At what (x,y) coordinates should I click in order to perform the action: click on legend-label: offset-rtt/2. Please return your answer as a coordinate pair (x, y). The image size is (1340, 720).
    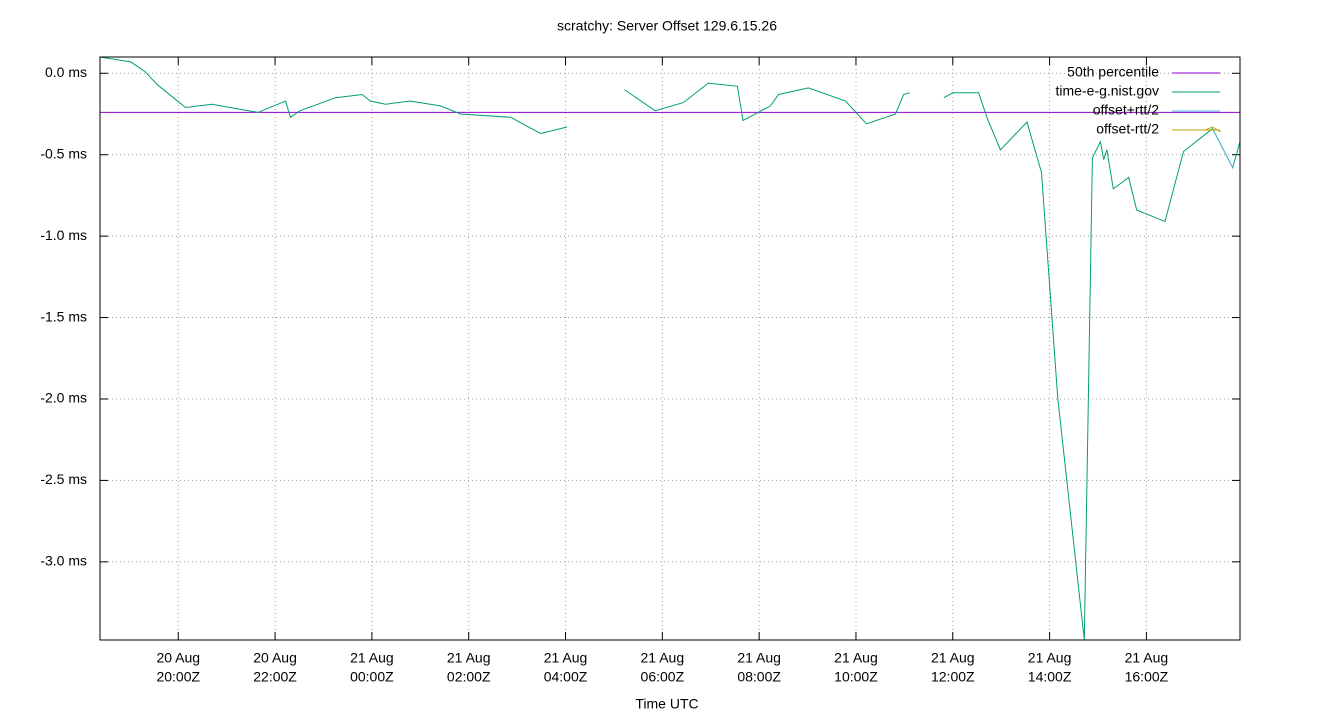
    Looking at the image, I should click on (1127, 129).